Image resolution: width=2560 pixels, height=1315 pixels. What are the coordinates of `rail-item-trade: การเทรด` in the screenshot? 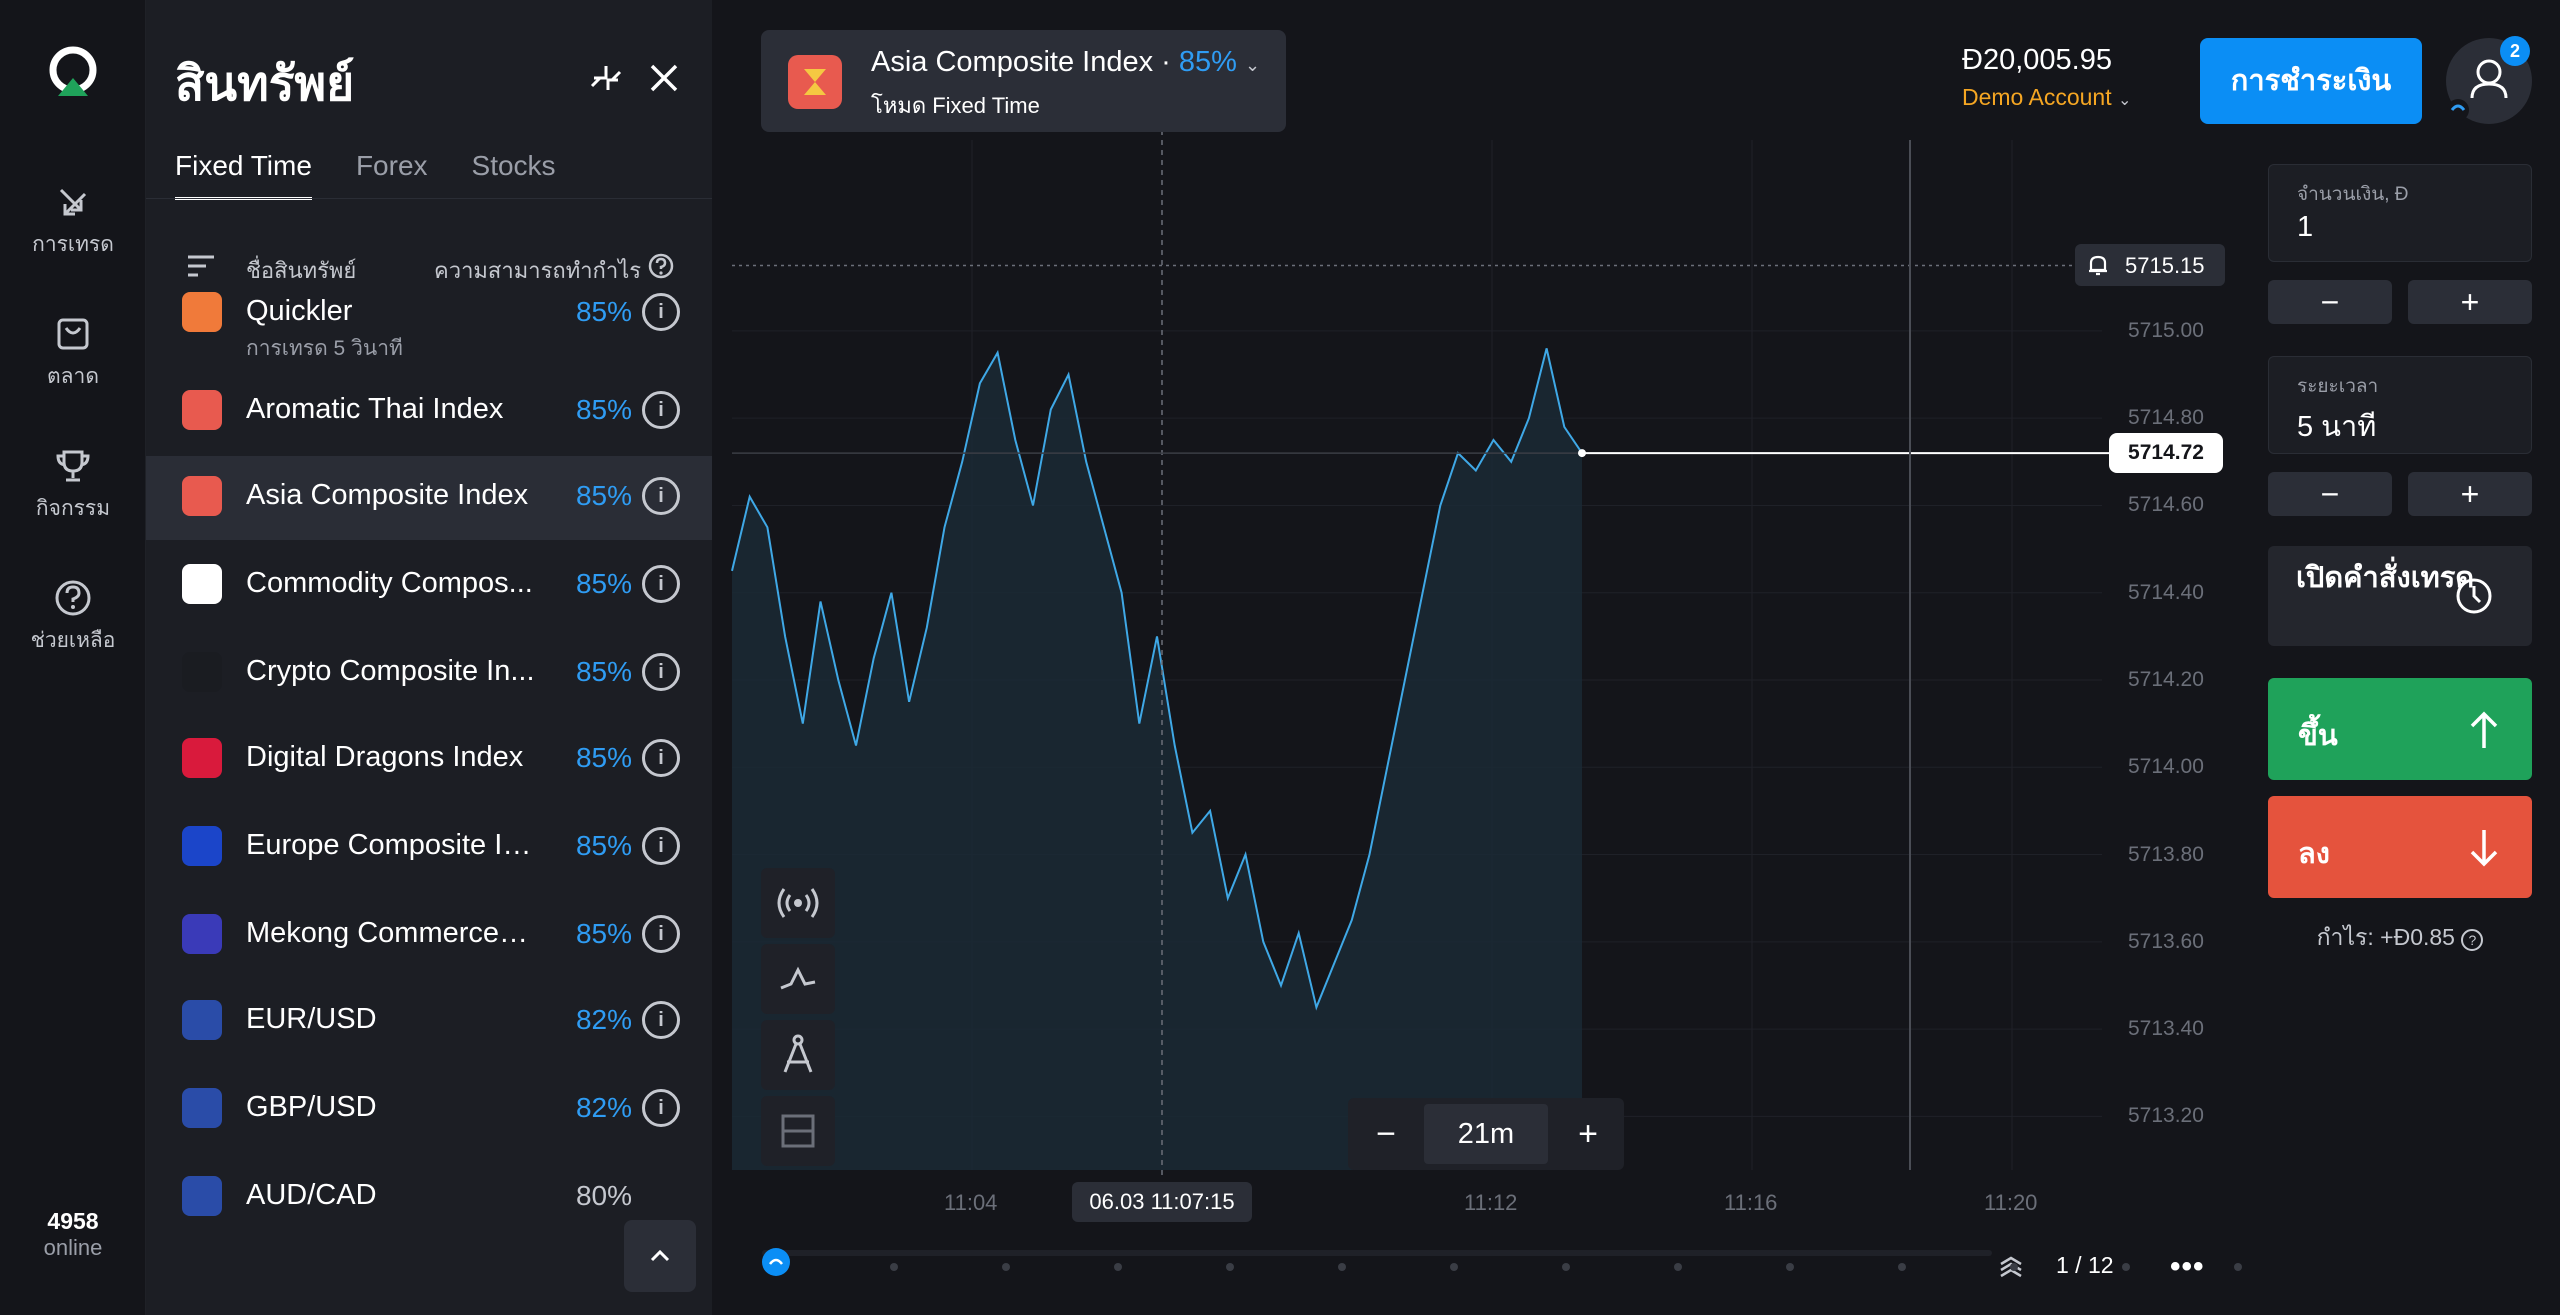 It's located at (73, 221).